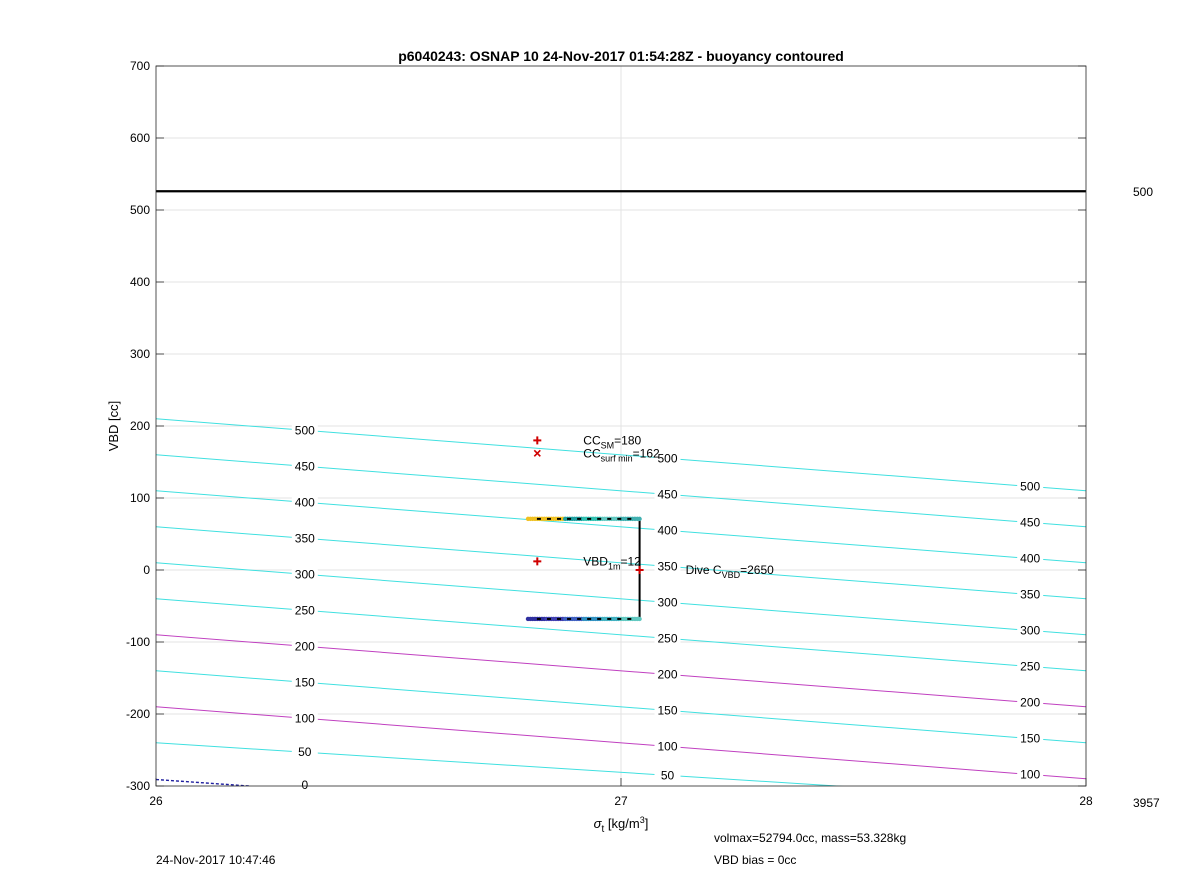  Describe the element at coordinates (617, 458) in the screenshot. I see `marker-label-sub: surf min` at that location.